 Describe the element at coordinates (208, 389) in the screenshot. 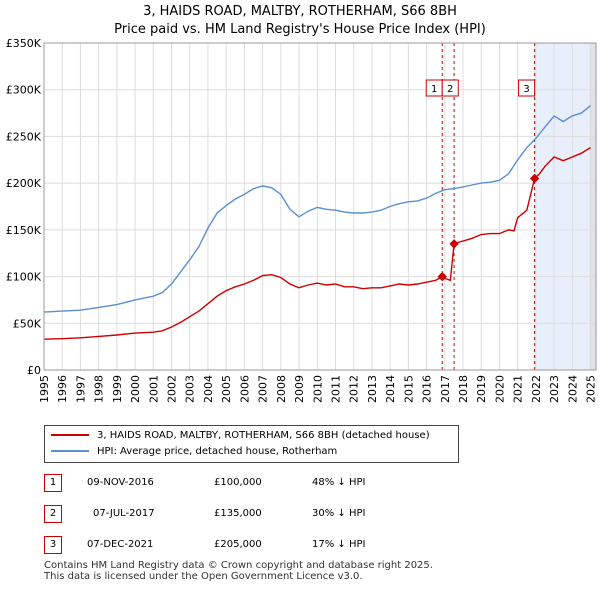

I see `x-tick-label: 2004` at that location.